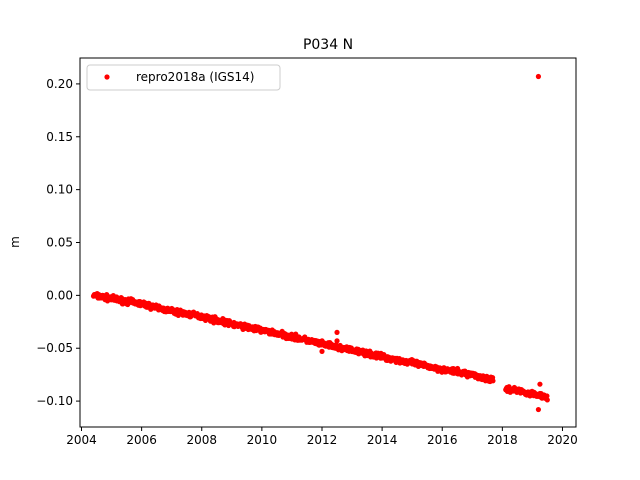  Describe the element at coordinates (195, 77) in the screenshot. I see `legend-label: repro2018a (IGS14)` at that location.